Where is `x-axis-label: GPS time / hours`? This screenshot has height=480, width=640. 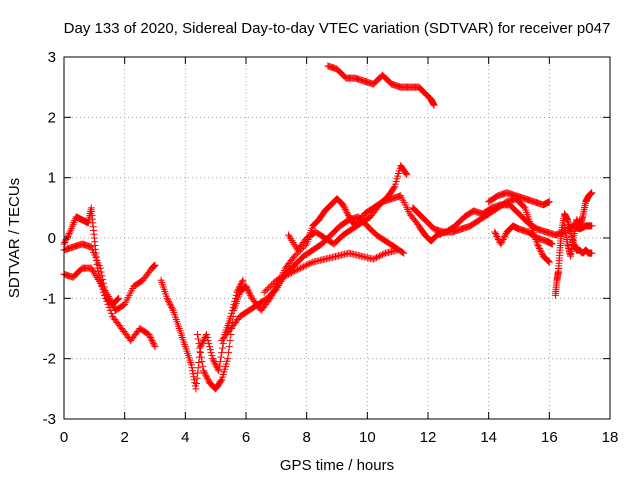
x-axis-label: GPS time / hours is located at coordinates (337, 465).